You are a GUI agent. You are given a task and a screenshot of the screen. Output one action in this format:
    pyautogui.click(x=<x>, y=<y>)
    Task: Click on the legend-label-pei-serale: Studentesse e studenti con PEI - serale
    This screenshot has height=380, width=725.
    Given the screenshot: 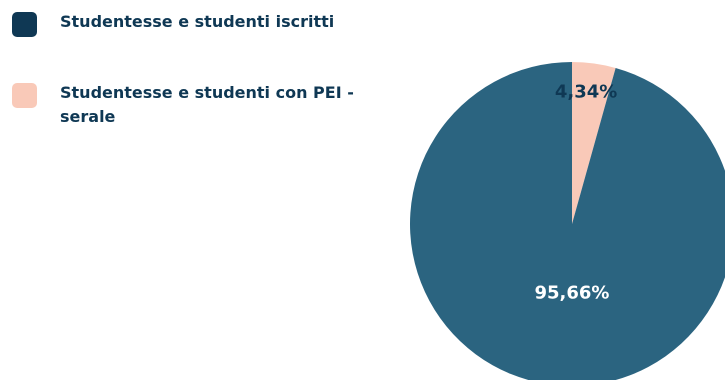 What is the action you would take?
    pyautogui.click(x=207, y=104)
    